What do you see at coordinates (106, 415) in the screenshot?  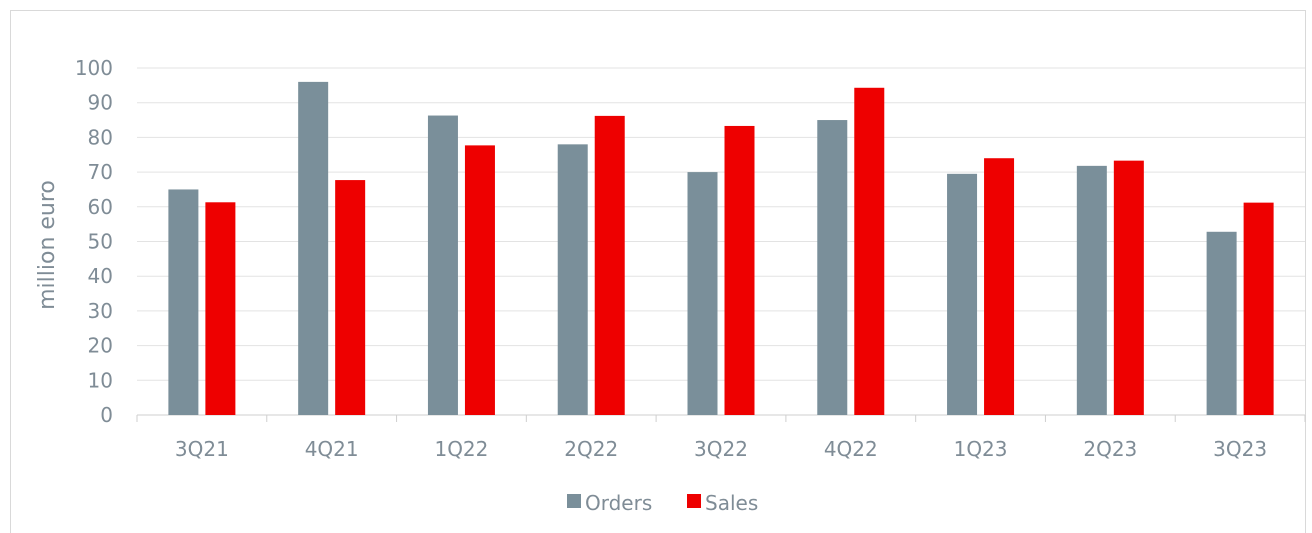 I see `y-tick-label: 0` at bounding box center [106, 415].